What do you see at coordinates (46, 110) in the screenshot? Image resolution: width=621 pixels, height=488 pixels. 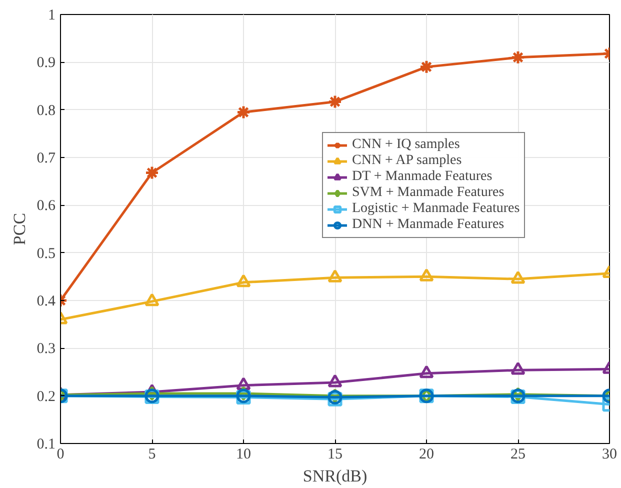 I see `y-tick-label: 0.8` at bounding box center [46, 110].